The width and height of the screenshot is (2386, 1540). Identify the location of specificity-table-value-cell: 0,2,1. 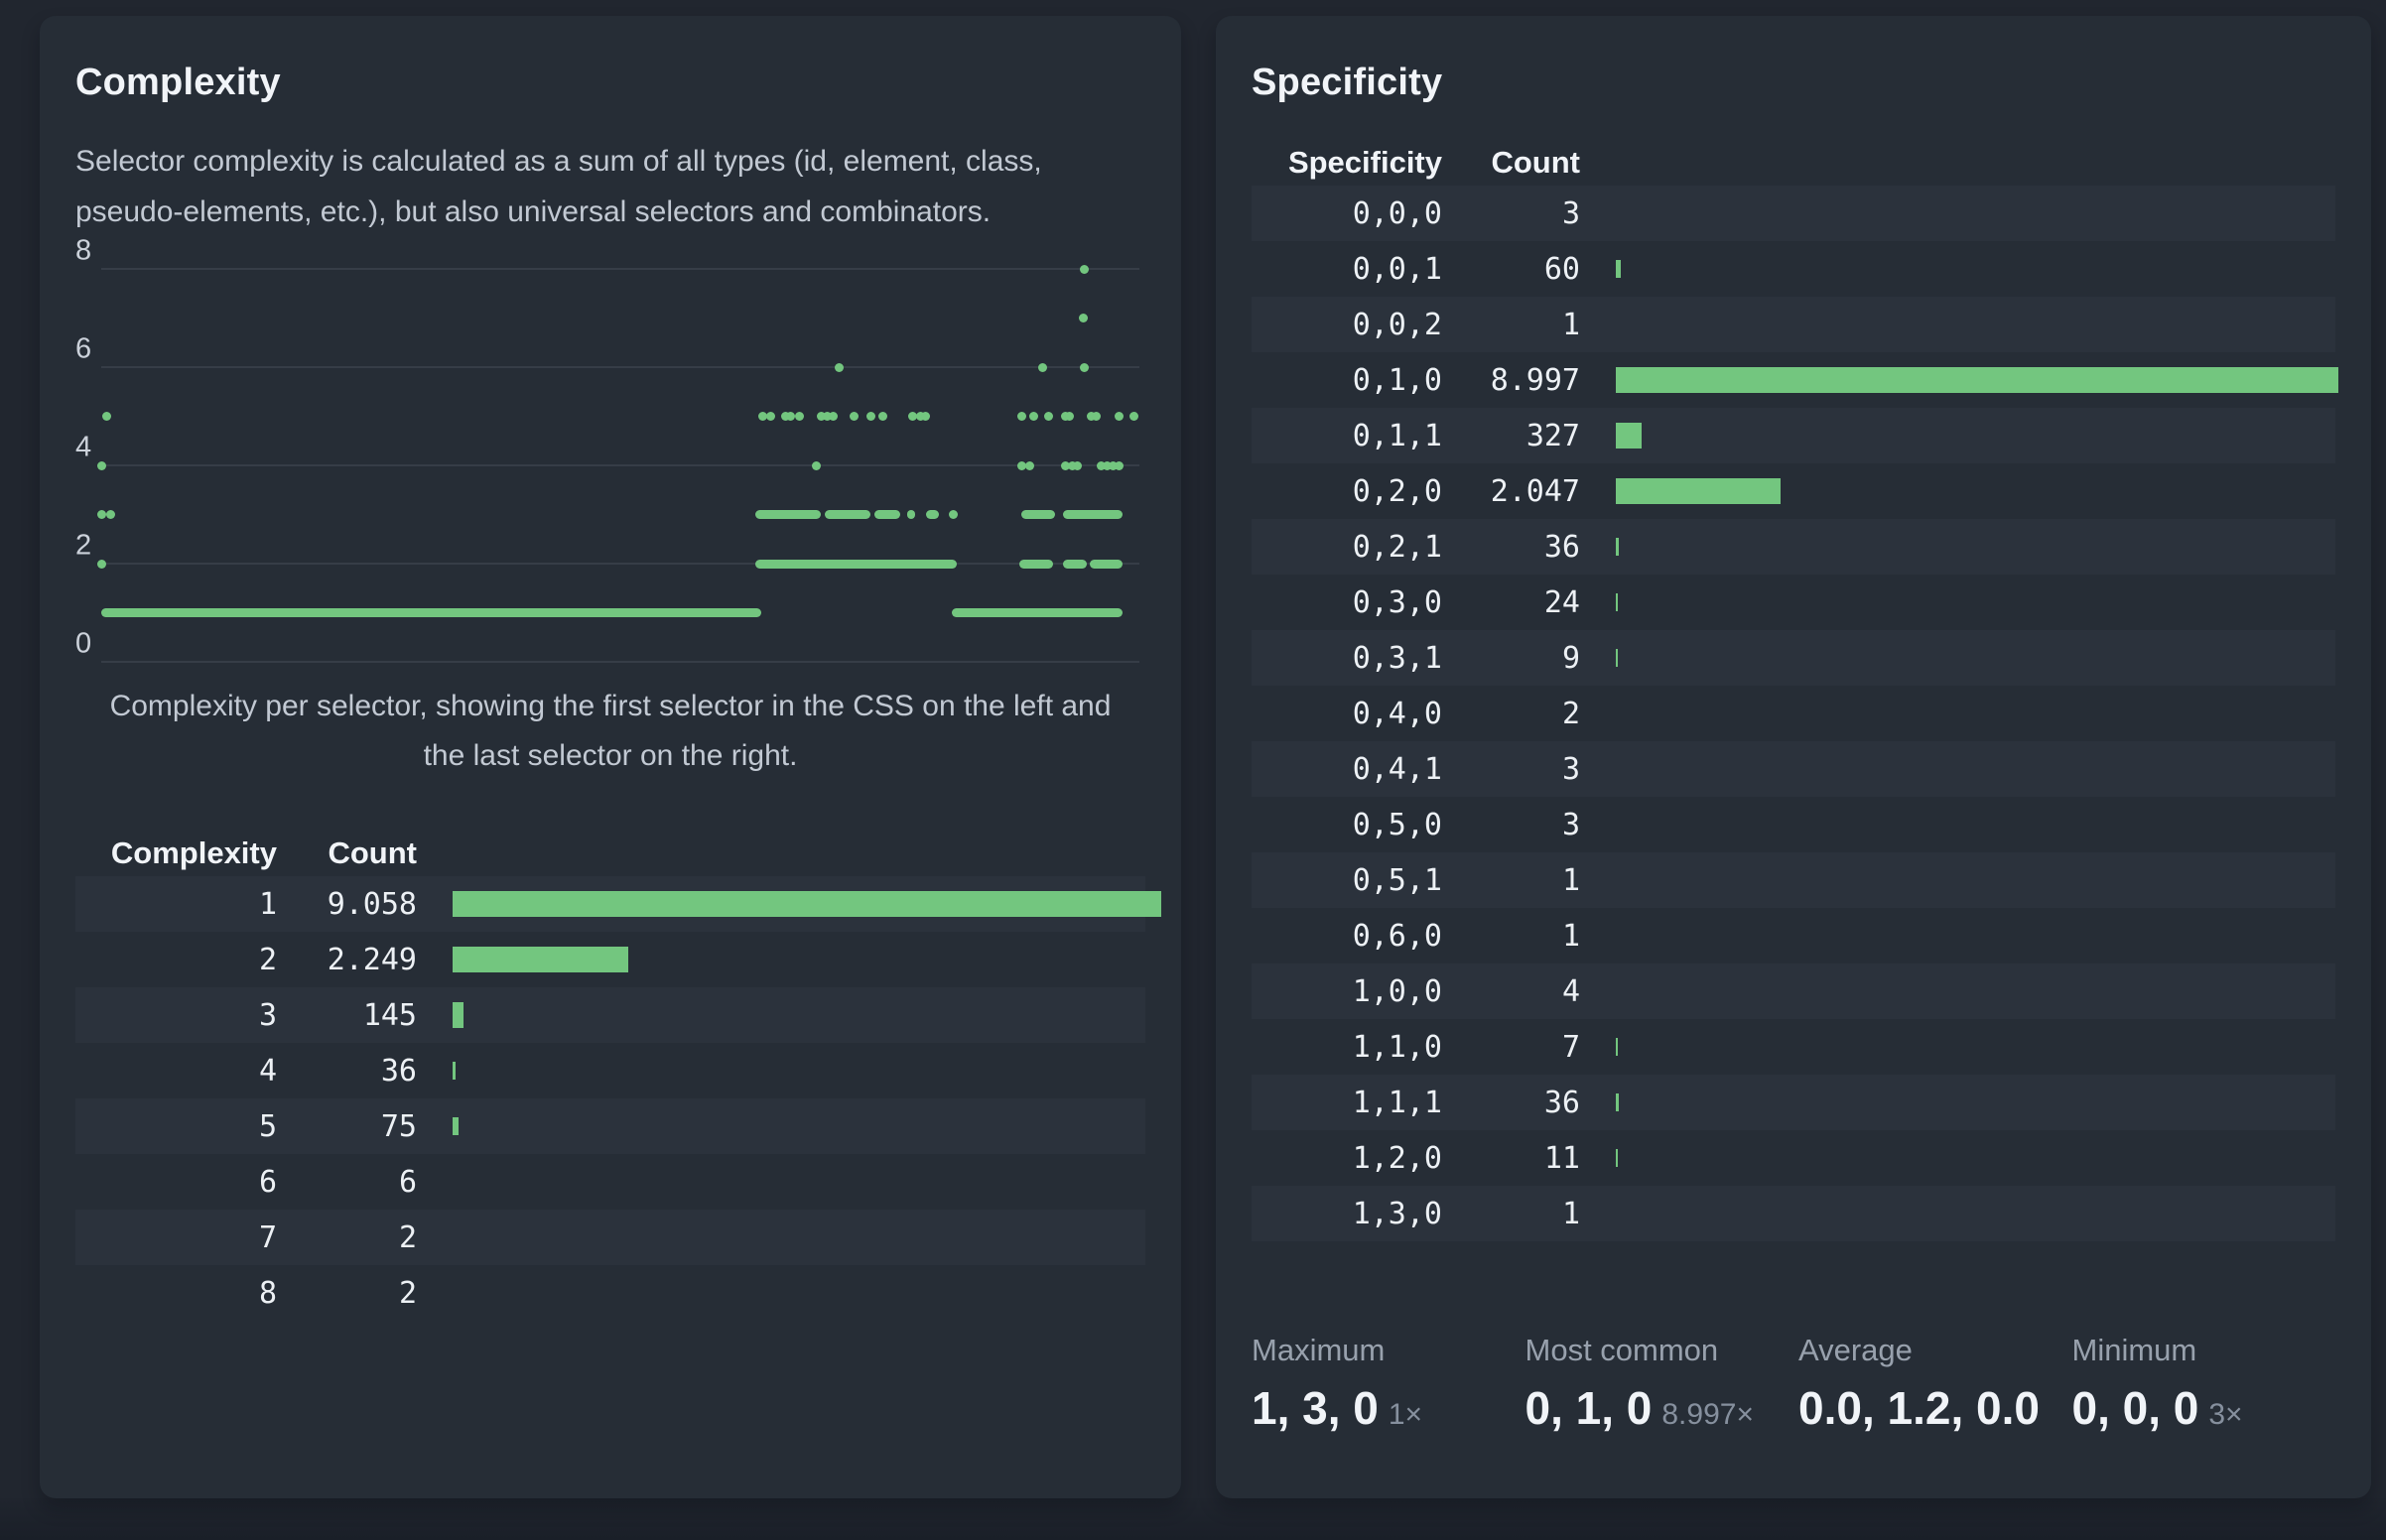
(1397, 547).